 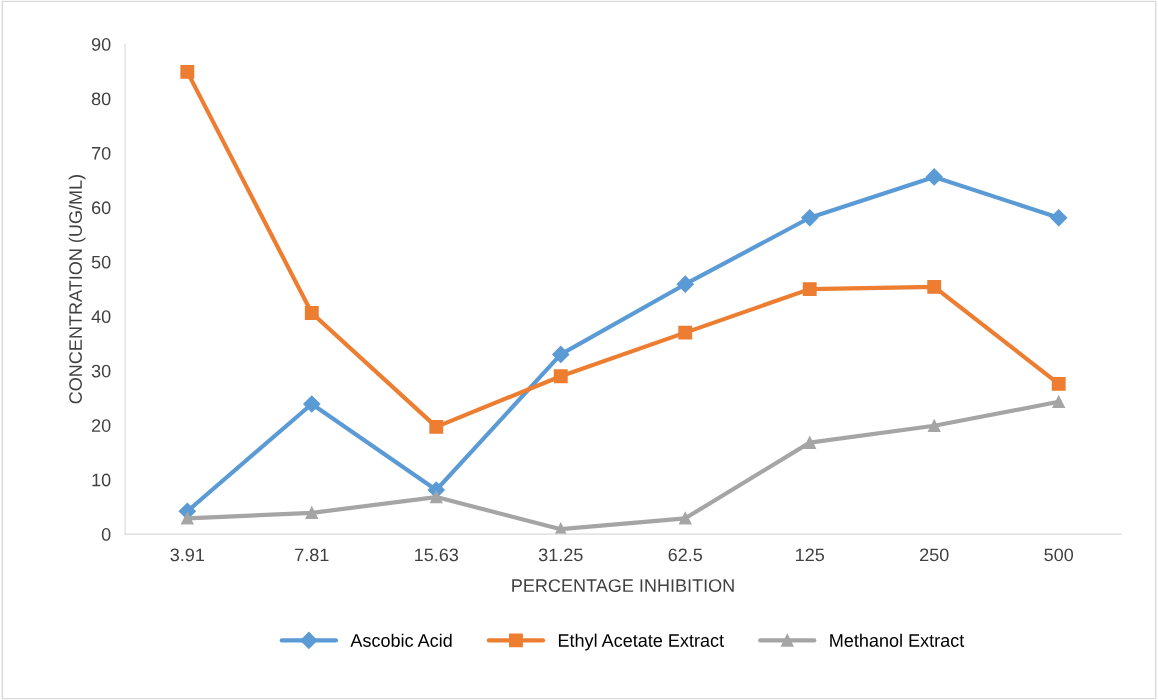 I want to click on legend-label: Ethyl Acetate Extract, so click(x=641, y=642).